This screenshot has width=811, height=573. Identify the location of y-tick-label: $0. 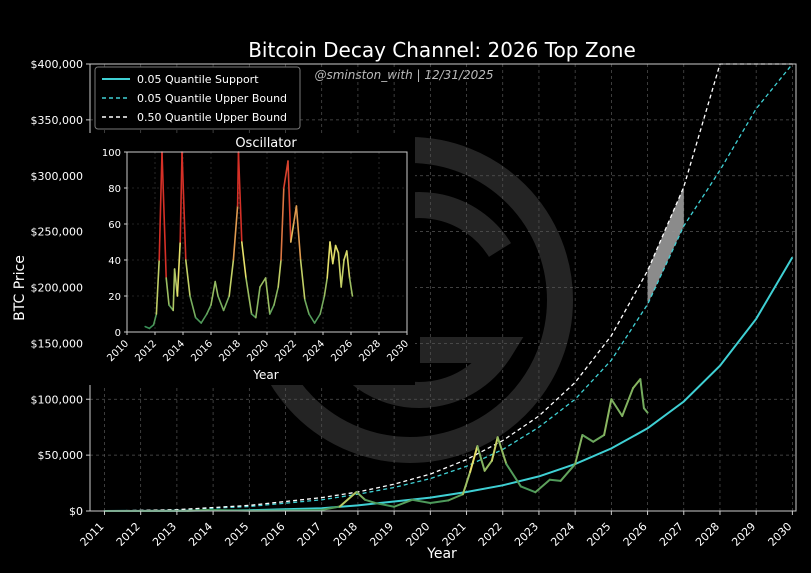
(76, 511).